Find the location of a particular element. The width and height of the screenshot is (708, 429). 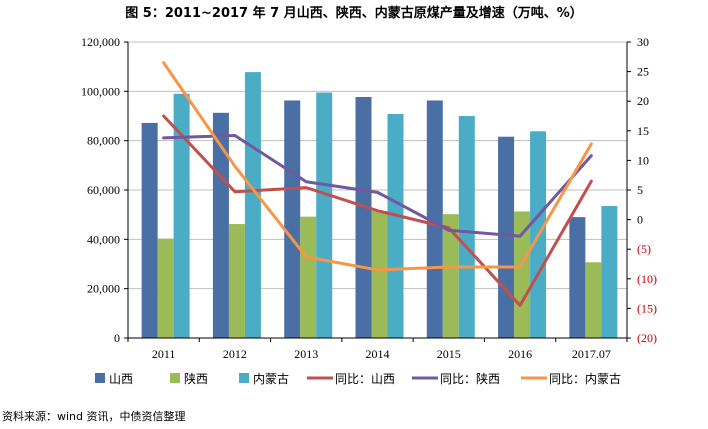

bar-shanxi-2012 is located at coordinates (220, 225).